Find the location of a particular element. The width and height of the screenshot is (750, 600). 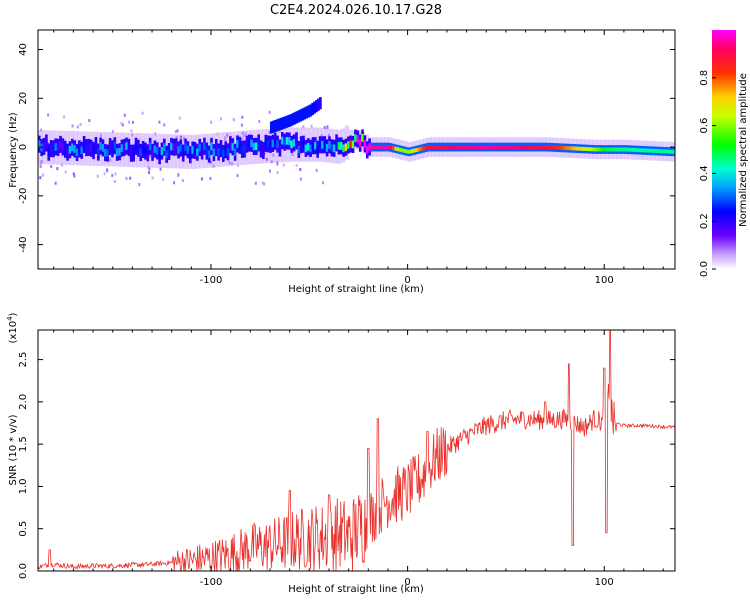

y-tick-label: 2.0 is located at coordinates (23, 402).